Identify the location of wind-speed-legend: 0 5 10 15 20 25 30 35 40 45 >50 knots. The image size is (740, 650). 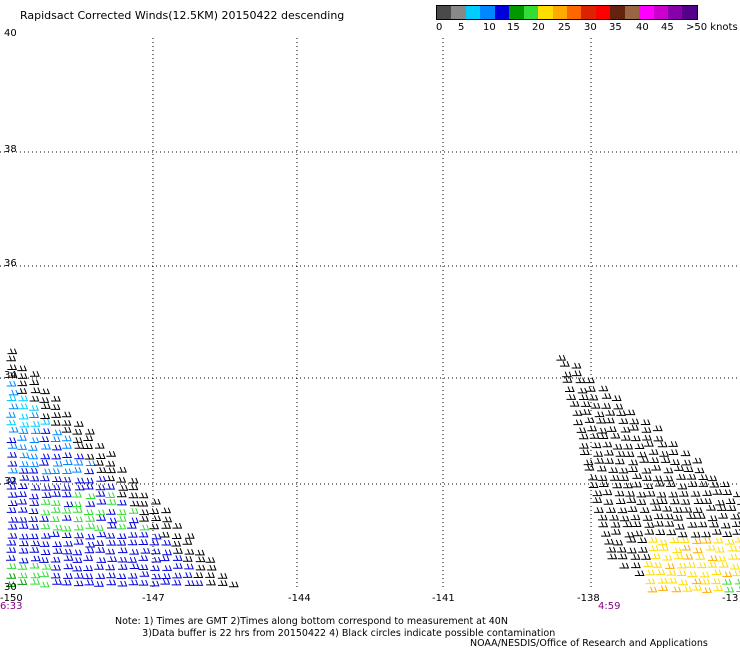
(587, 19).